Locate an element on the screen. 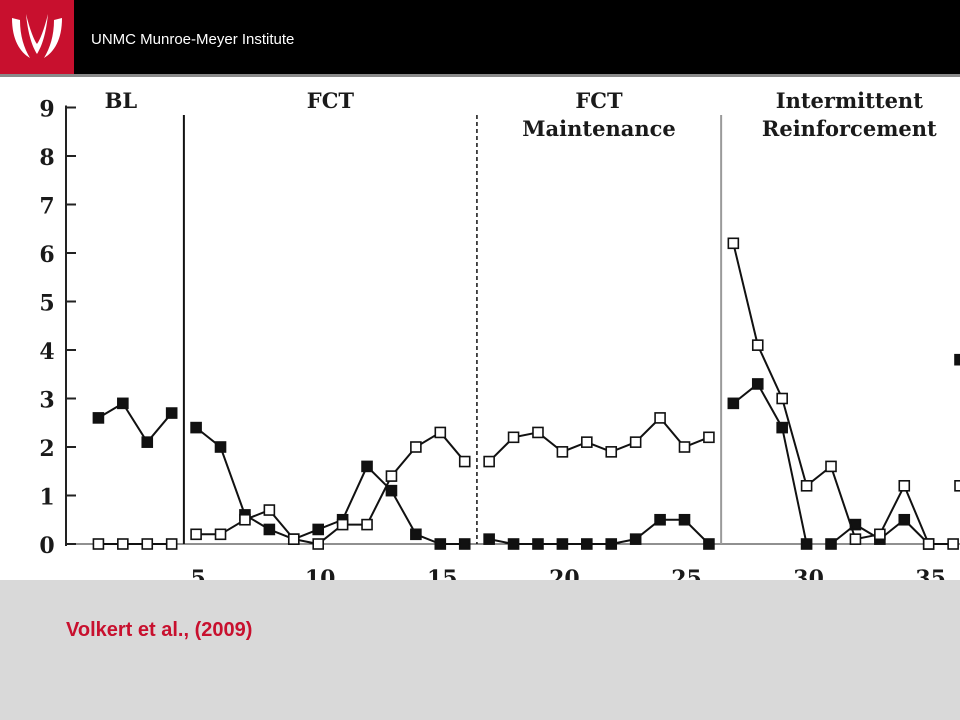 Image resolution: width=960 pixels, height=720 pixels. x-tick-label: 5 is located at coordinates (197, 573).